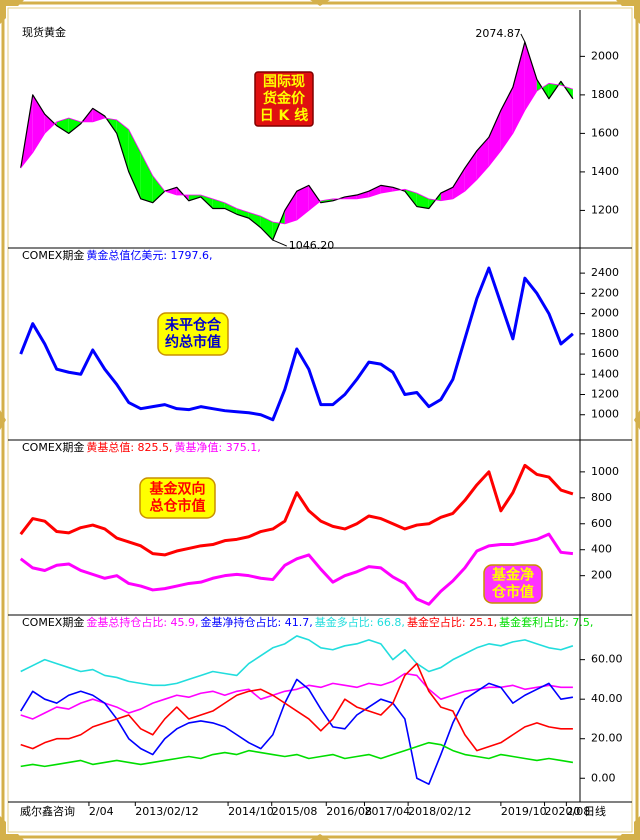  Describe the element at coordinates (605, 272) in the screenshot. I see `y-tick-label: 2400` at that location.